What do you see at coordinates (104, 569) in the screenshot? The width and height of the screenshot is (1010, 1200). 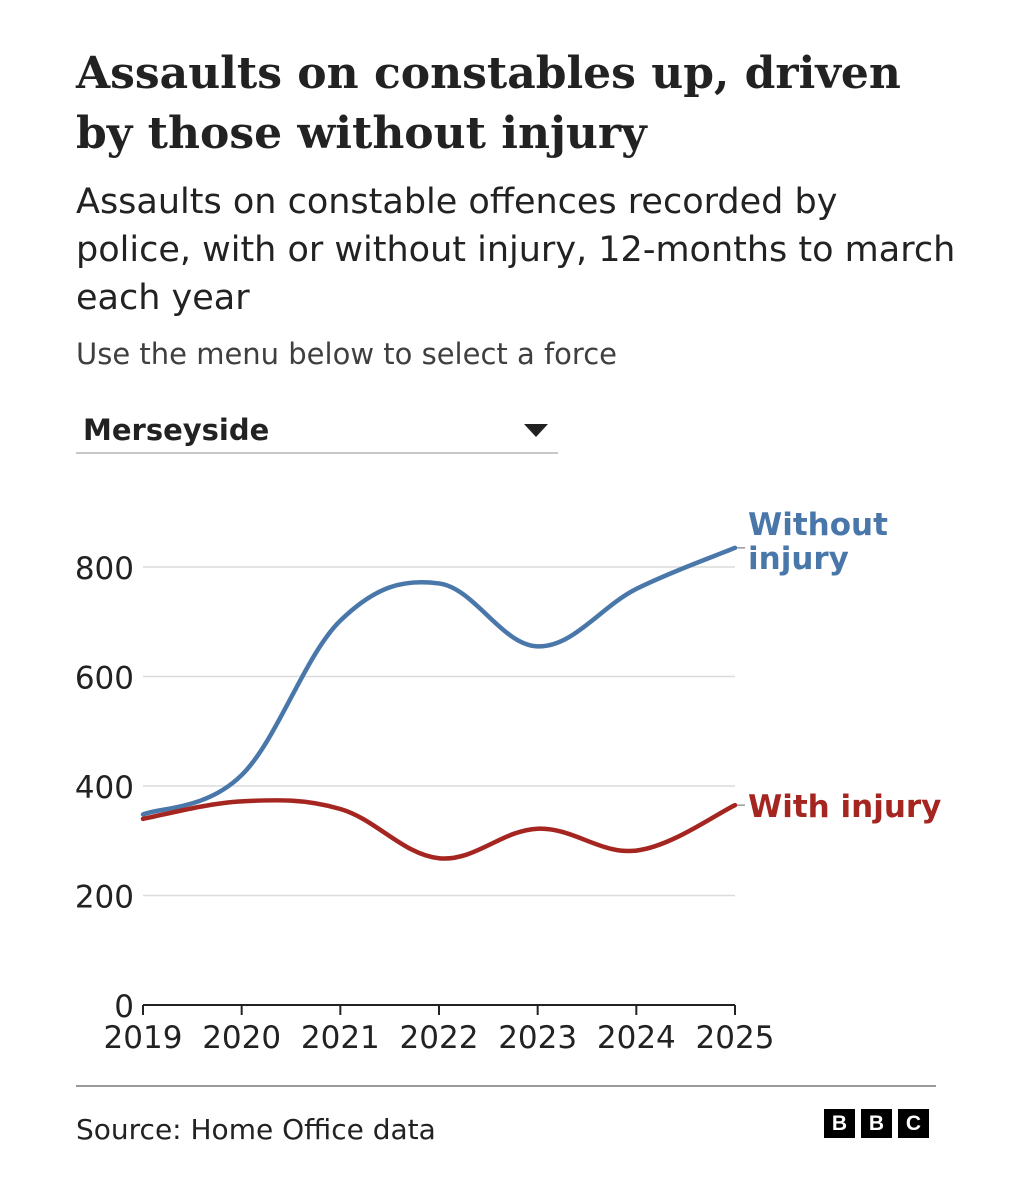 I see `y-tick-label: 800` at bounding box center [104, 569].